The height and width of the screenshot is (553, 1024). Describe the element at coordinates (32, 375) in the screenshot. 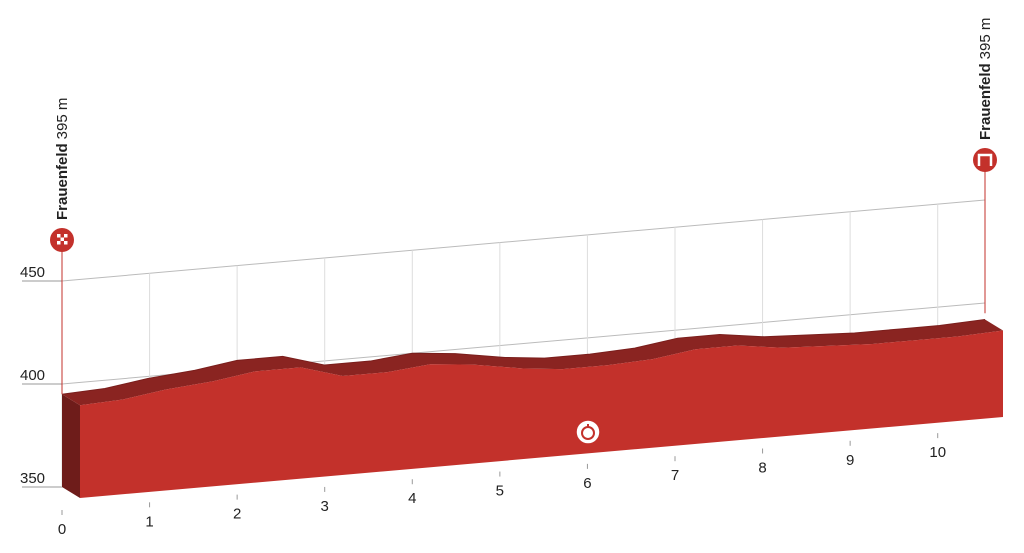

I see `y-tick-label: 400` at that location.